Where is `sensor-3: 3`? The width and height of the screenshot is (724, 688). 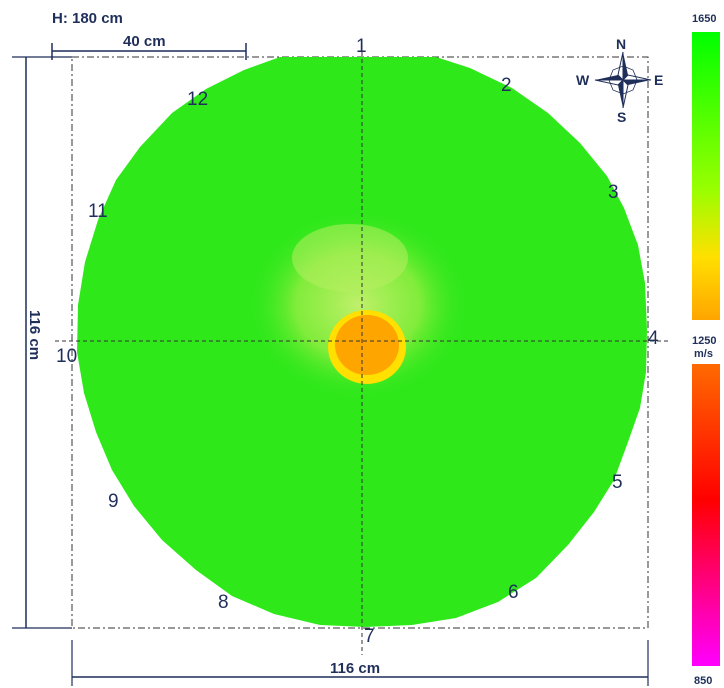 sensor-3: 3 is located at coordinates (613, 192).